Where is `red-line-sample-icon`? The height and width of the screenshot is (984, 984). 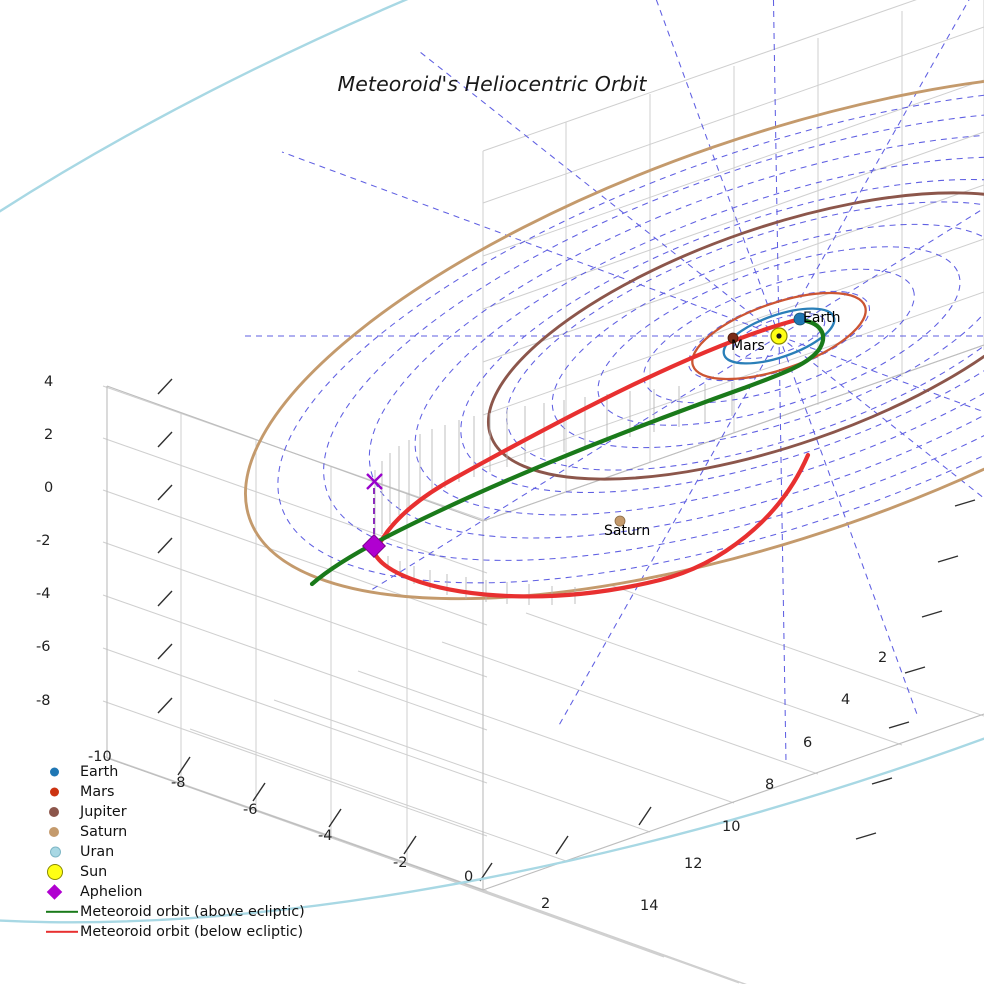
red-line-sample-icon is located at coordinates (62, 932).